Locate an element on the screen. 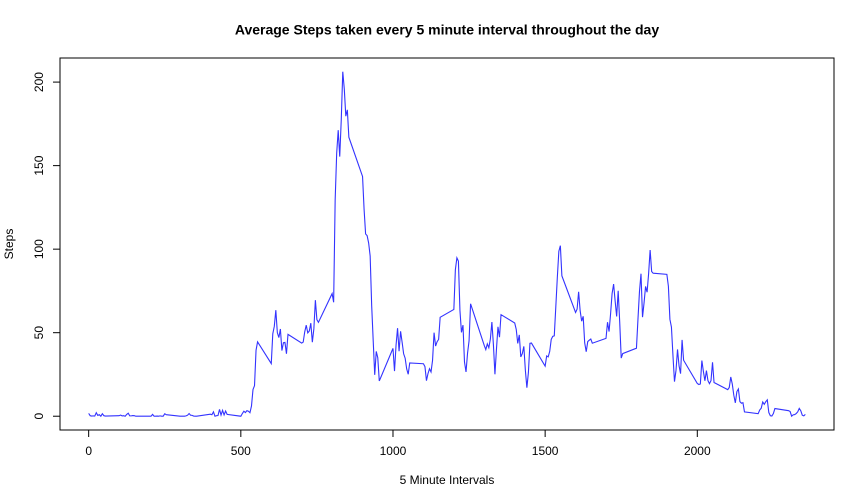 Image resolution: width=864 pixels, height=504 pixels. y-tick-label: 0 is located at coordinates (39, 416).